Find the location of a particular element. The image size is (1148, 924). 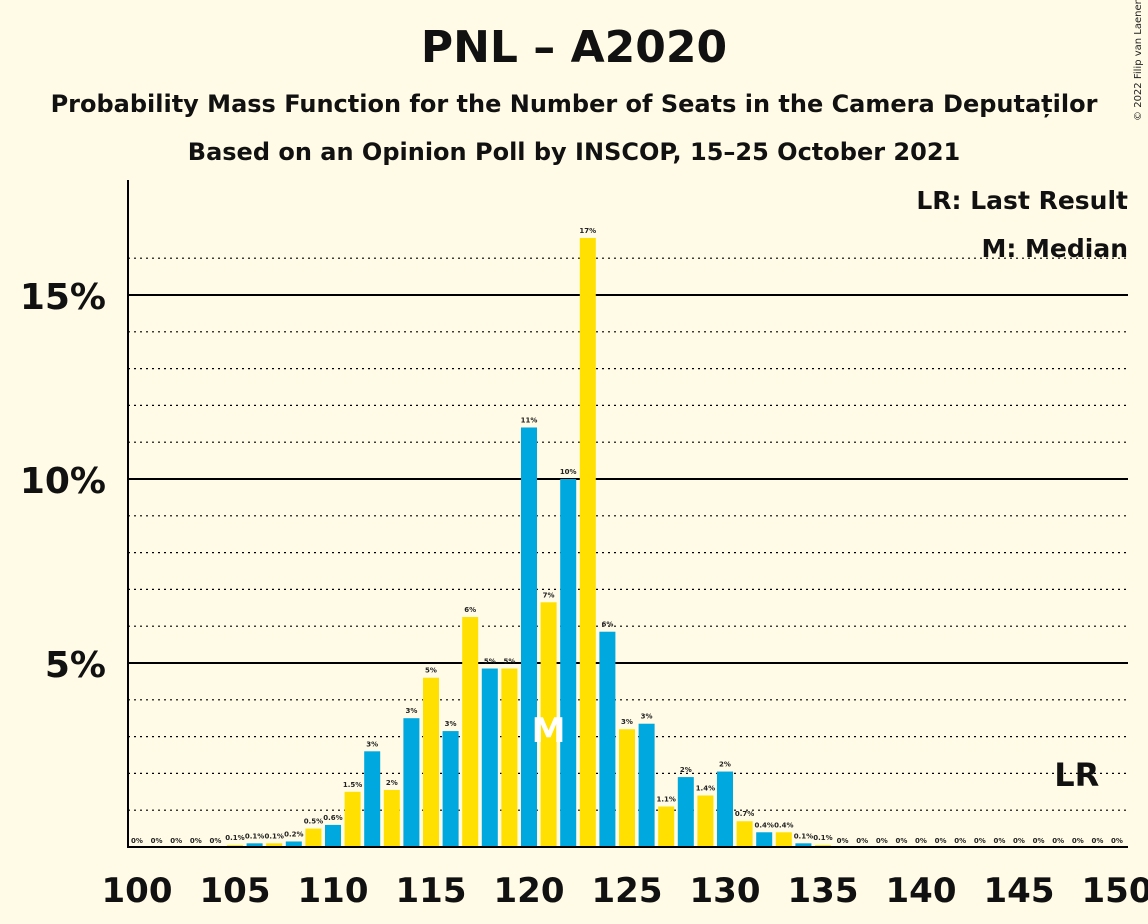

x-tick-label: 150 is located at coordinates (1115, 891).